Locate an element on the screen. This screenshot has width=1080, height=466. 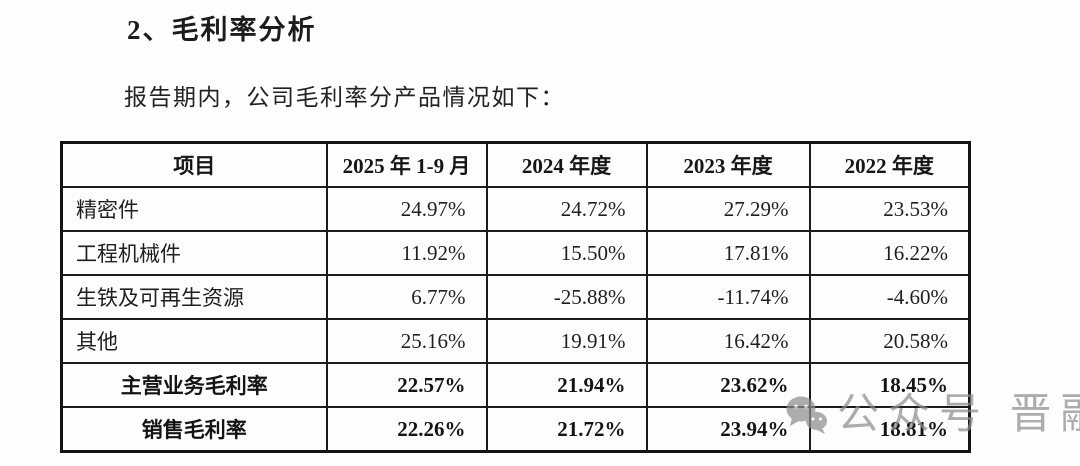
intro-text: 报告期内，公司毛利率分产品情况如下： is located at coordinates (344, 97).